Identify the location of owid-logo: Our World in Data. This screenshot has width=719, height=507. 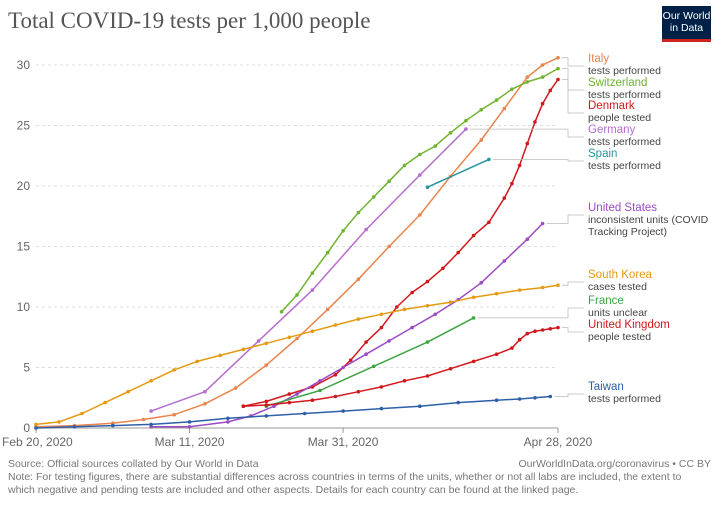
(686, 24).